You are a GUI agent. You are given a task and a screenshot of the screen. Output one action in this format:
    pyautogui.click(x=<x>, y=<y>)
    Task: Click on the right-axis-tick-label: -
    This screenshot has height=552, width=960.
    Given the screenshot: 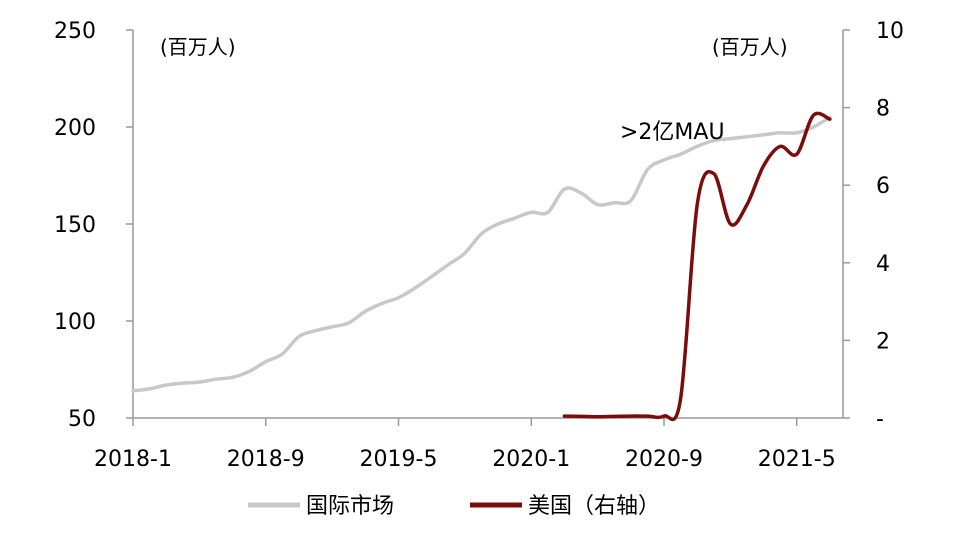 What is the action you would take?
    pyautogui.click(x=880, y=419)
    